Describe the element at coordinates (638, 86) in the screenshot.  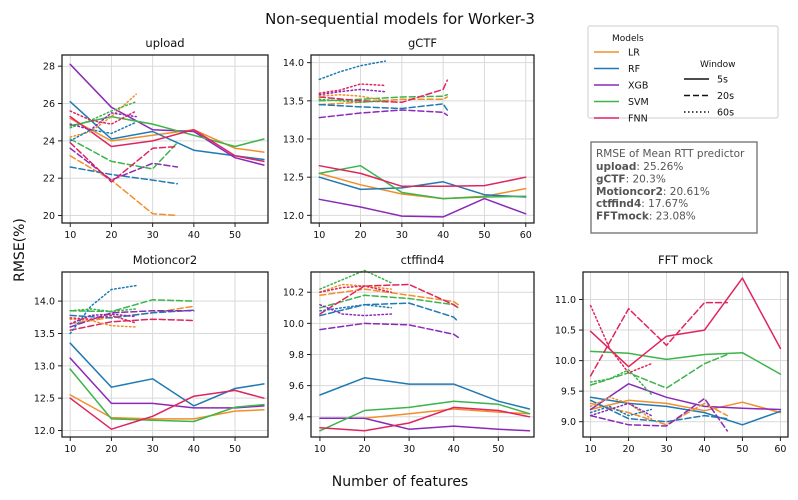
I see `legend-label-xgb: XGB` at that location.